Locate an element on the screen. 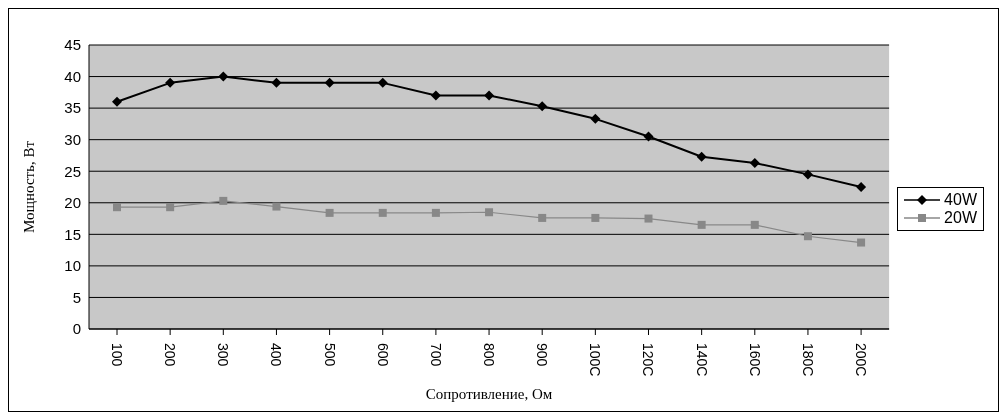 The height and width of the screenshot is (418, 1005). x-tick-label: 140C is located at coordinates (701, 360).